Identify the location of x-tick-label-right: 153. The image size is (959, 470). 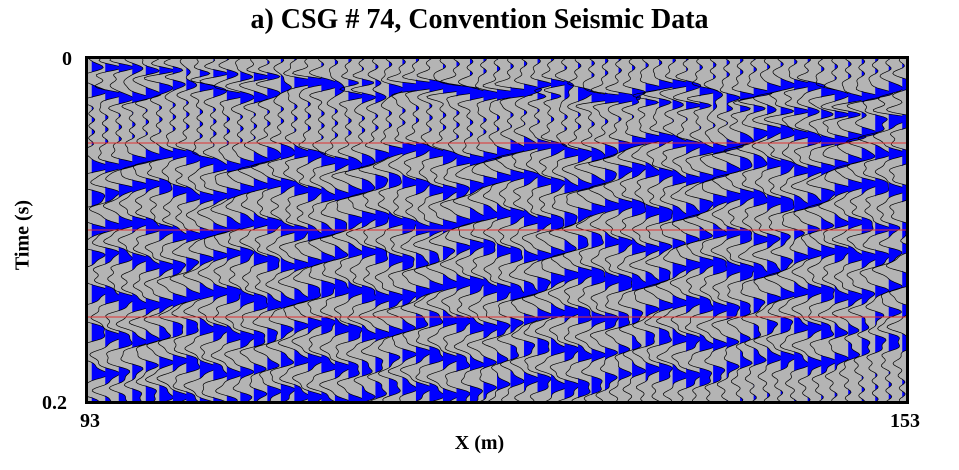
(905, 421).